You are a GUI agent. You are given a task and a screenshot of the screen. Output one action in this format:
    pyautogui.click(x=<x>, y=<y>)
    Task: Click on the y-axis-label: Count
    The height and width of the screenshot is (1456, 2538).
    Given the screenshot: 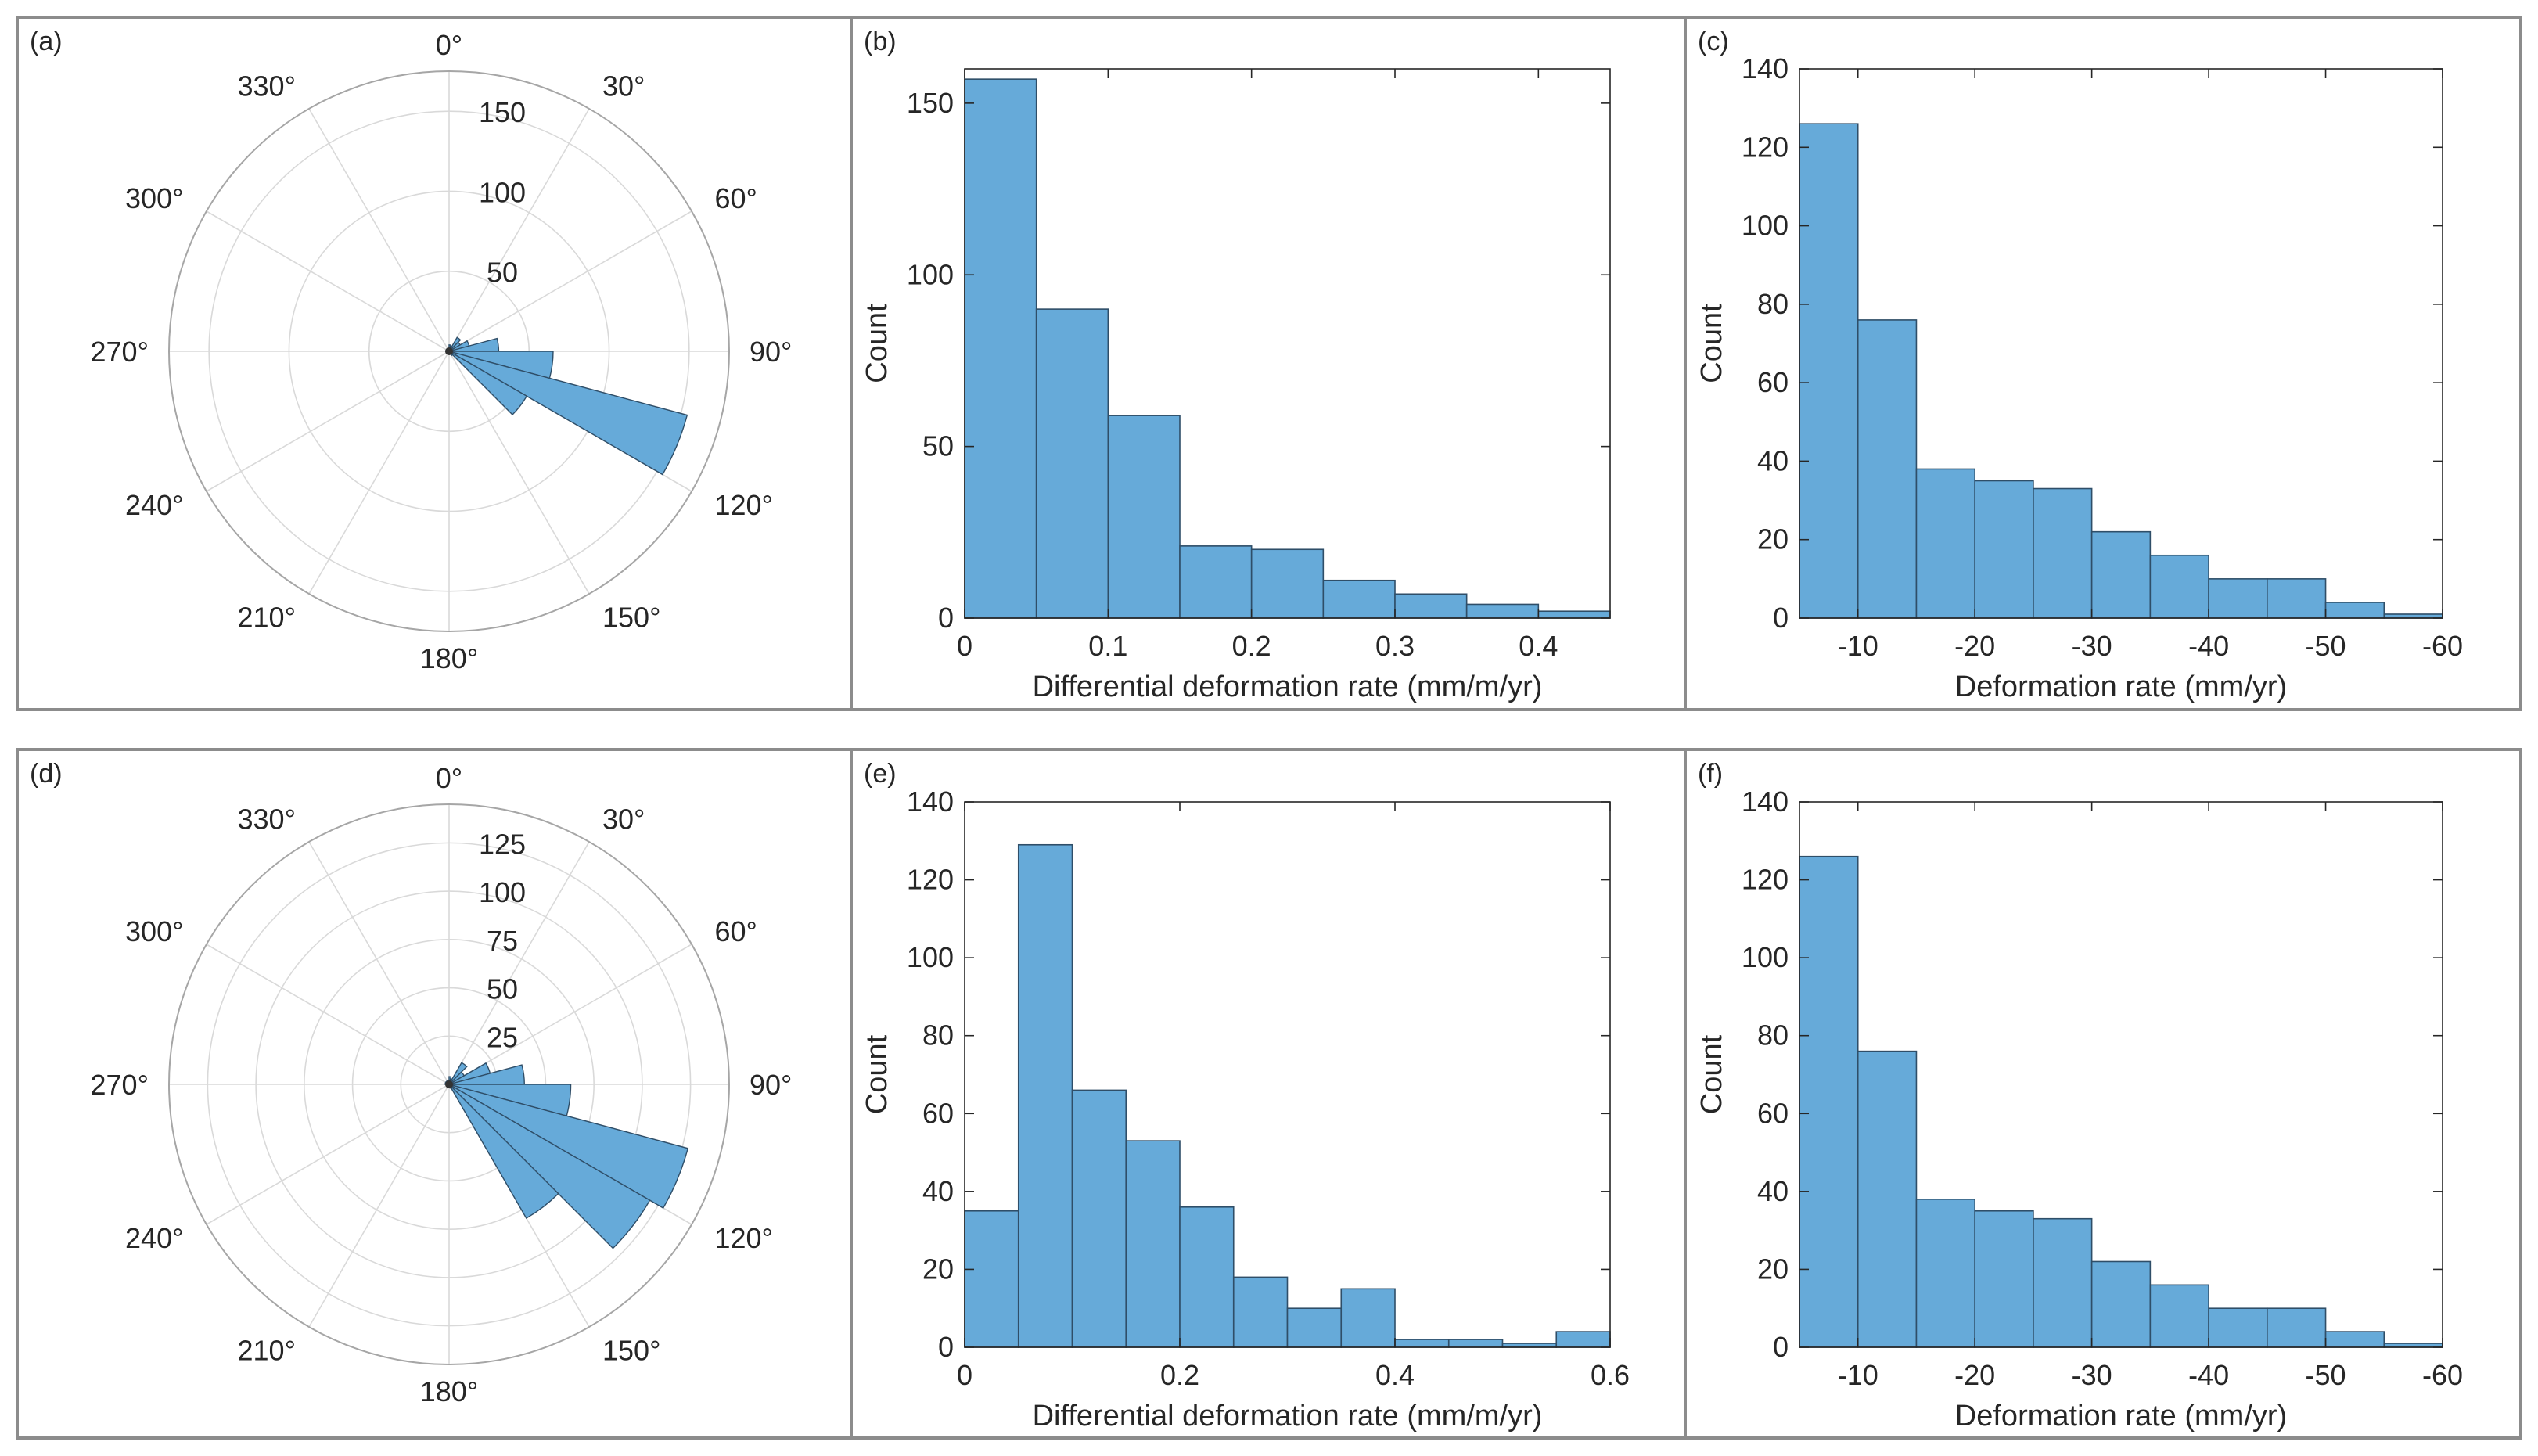 What is the action you would take?
    pyautogui.click(x=877, y=1074)
    